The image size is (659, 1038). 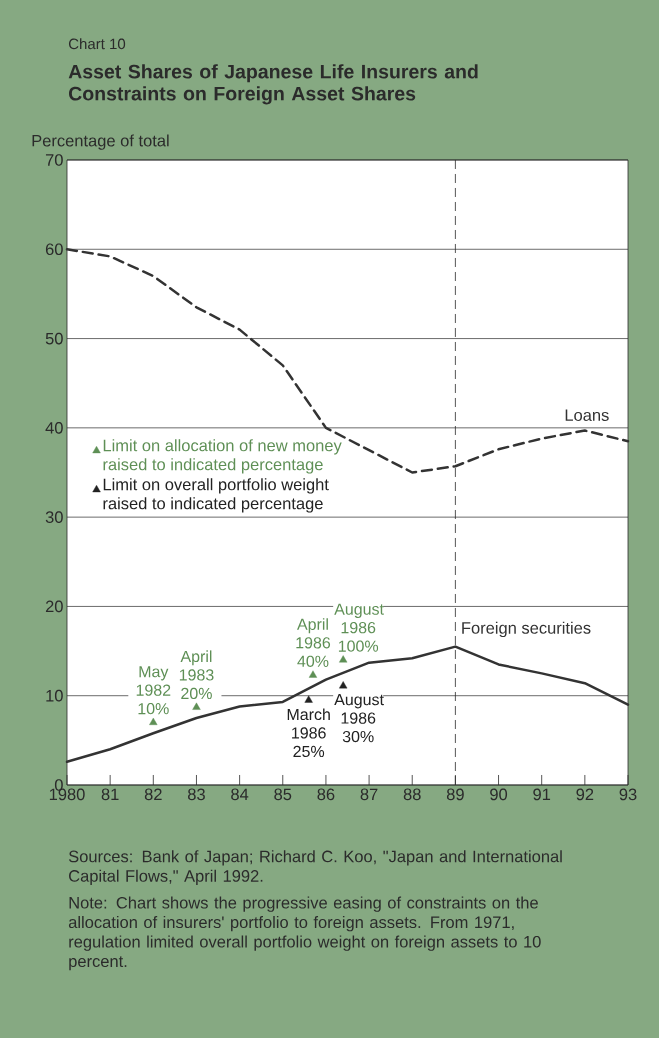 I want to click on x-tick-label: 85, so click(x=283, y=794).